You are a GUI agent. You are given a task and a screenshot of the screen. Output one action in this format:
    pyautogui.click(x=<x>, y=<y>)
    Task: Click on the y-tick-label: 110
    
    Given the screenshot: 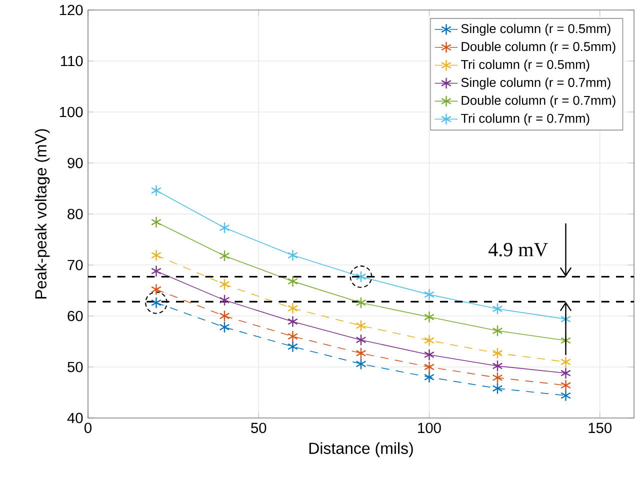 What is the action you would take?
    pyautogui.click(x=72, y=61)
    